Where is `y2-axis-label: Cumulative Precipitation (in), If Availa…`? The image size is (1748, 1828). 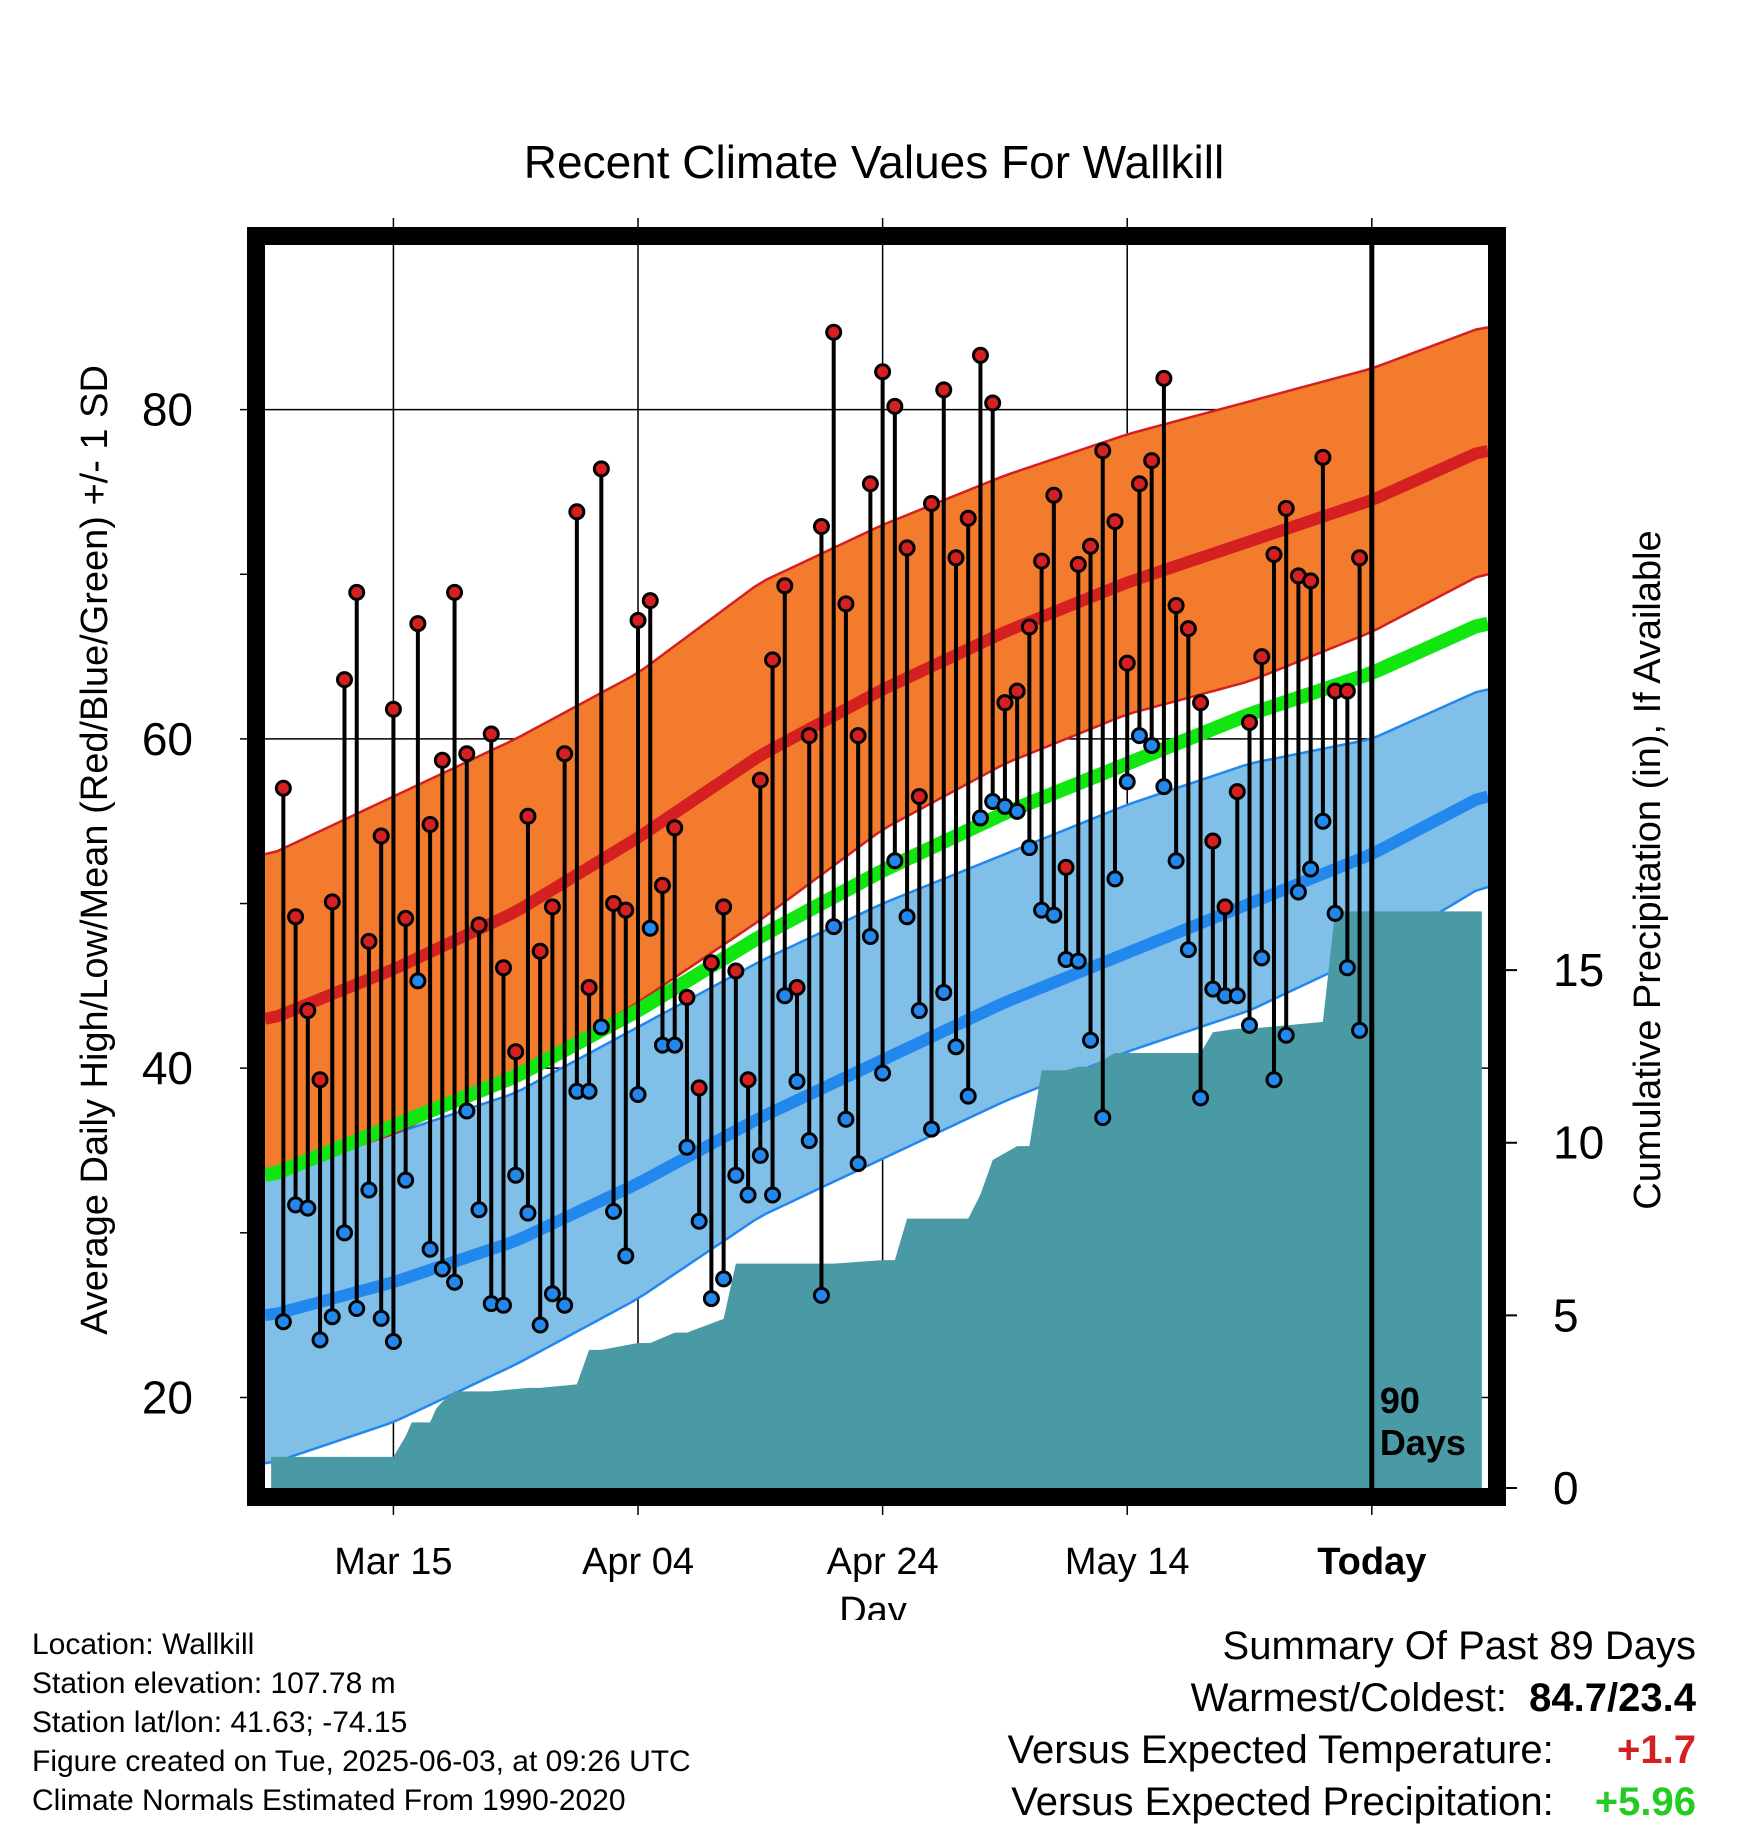 y2-axis-label: Cumulative Precipitation (in), If Availa… is located at coordinates (1648, 869).